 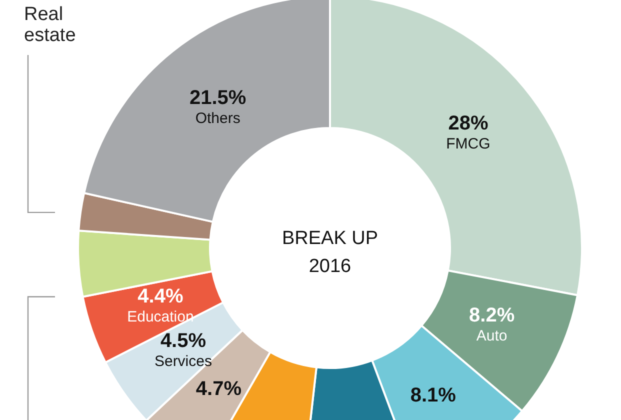 I want to click on data-label: 4.5%, so click(x=183, y=341).